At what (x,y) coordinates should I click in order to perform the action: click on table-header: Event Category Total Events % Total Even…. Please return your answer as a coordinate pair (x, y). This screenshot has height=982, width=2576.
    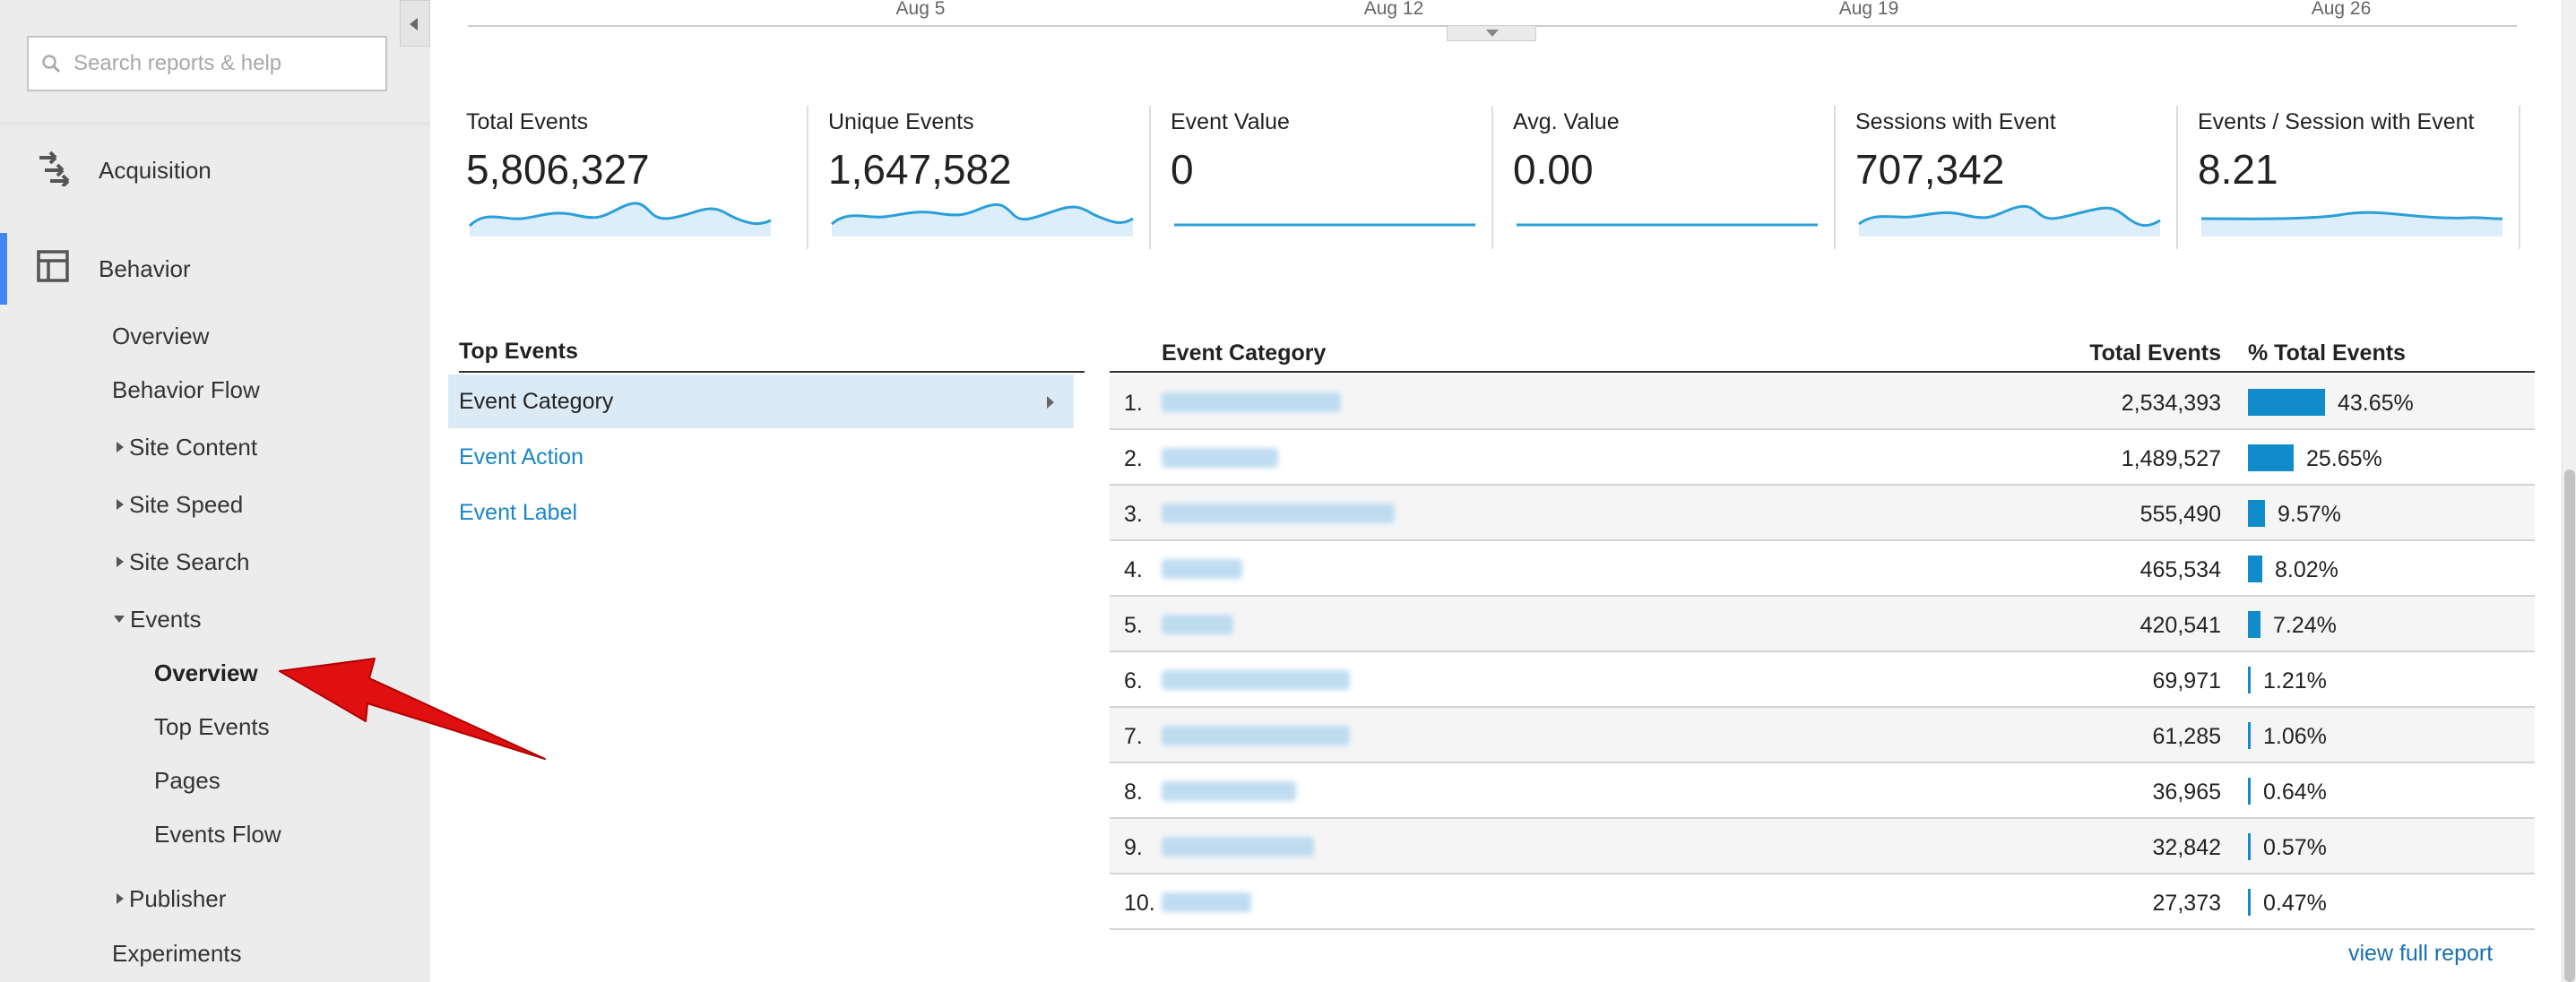
    Looking at the image, I should click on (1822, 356).